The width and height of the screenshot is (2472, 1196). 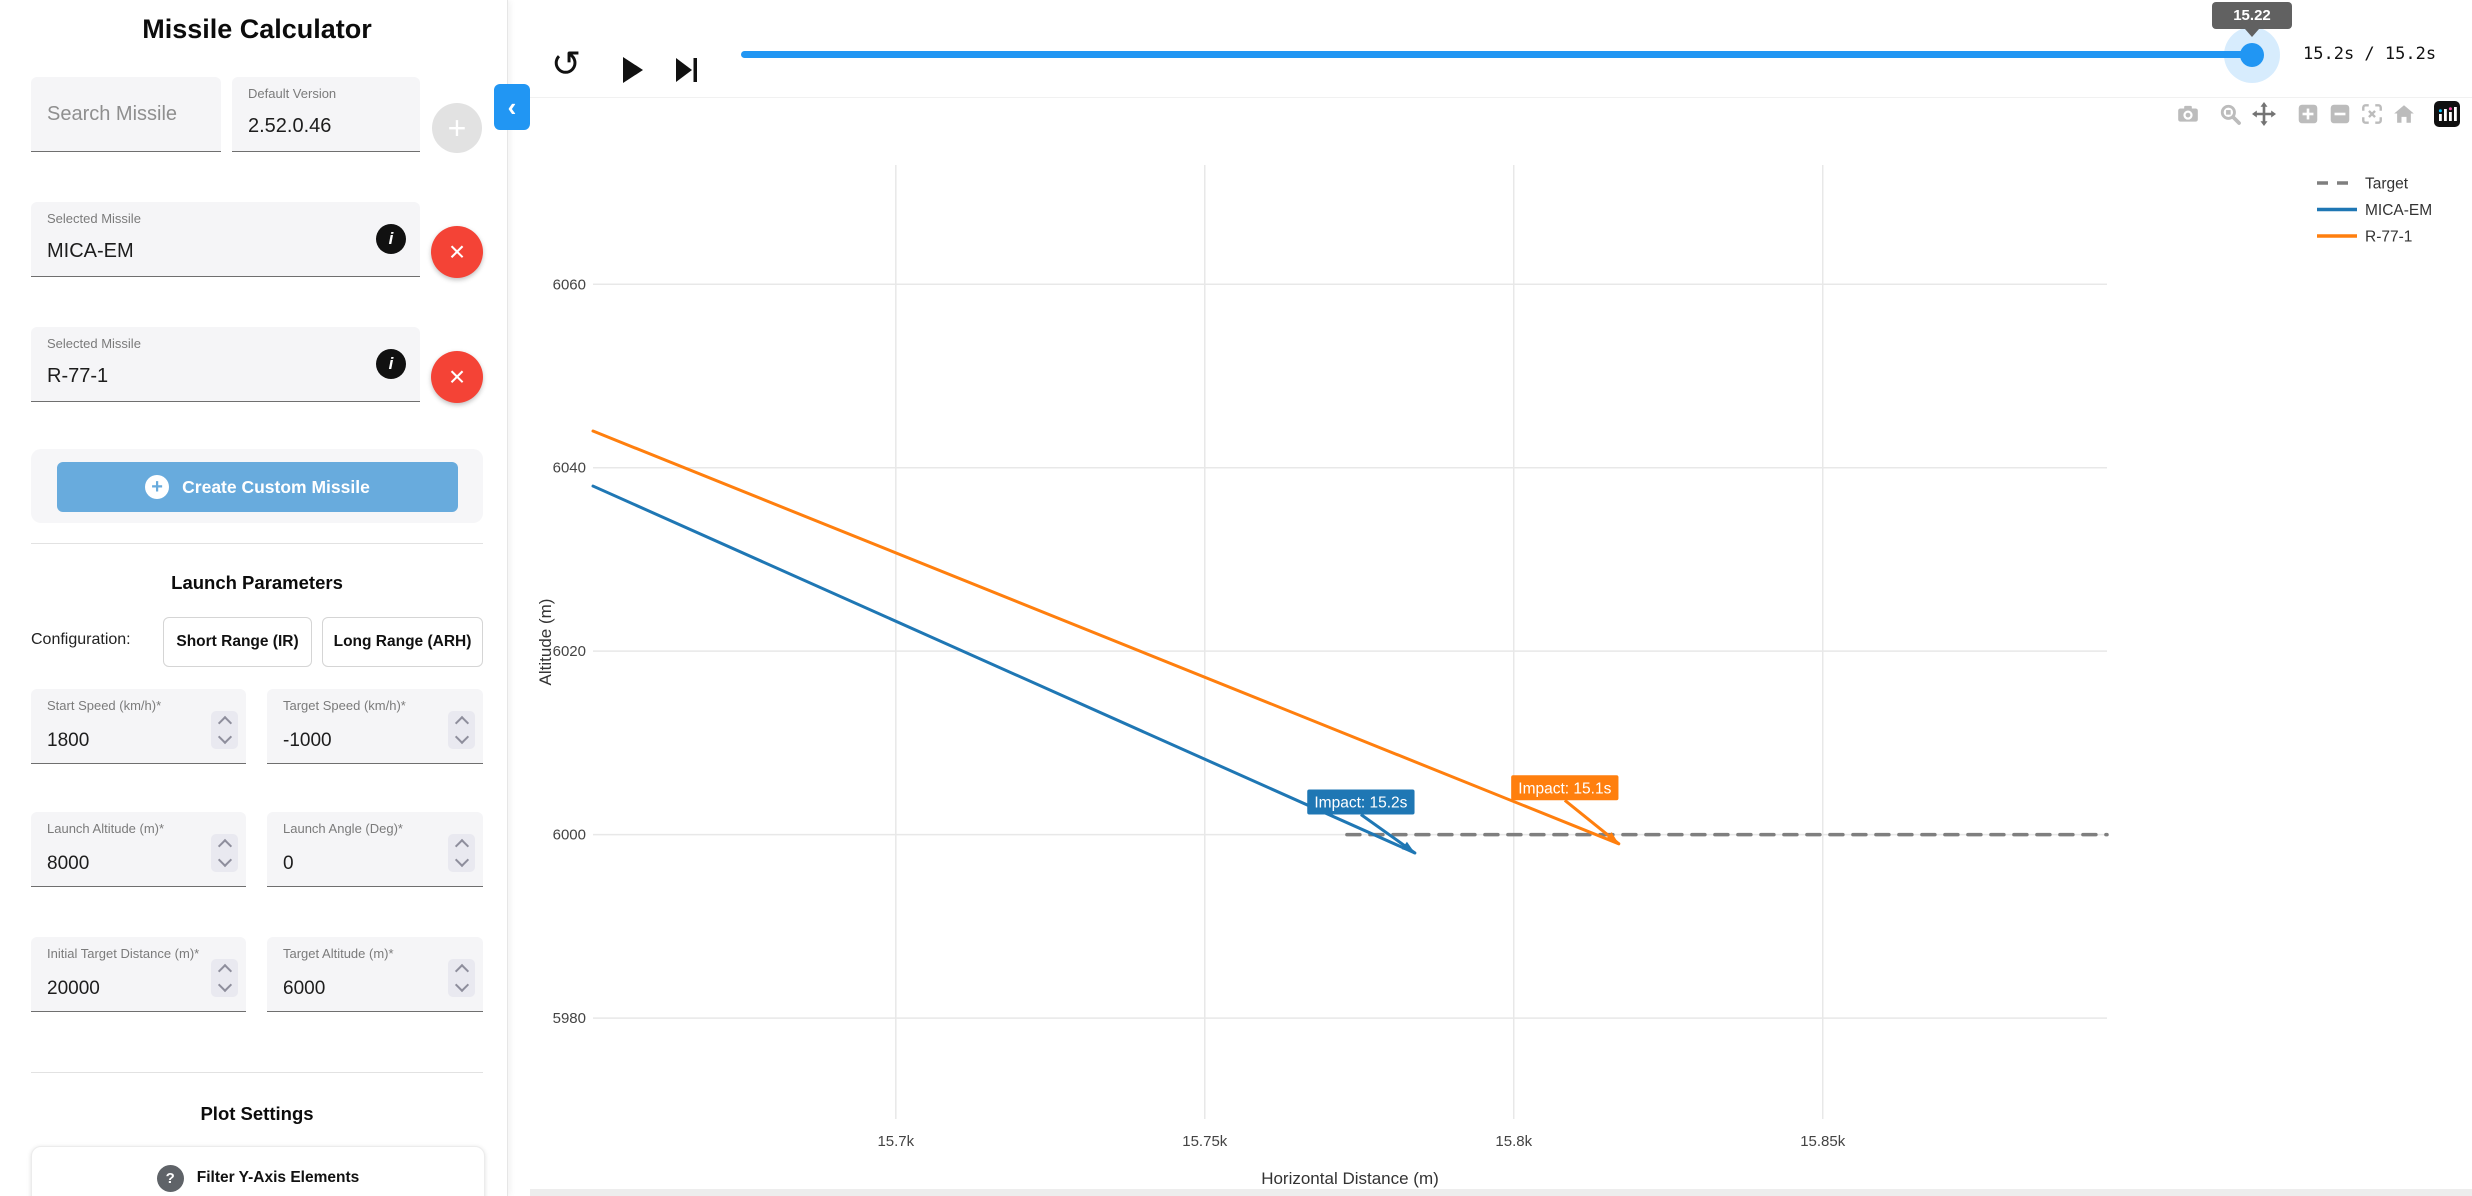 I want to click on svg-text: Impact: 15.2s, so click(x=1360, y=802).